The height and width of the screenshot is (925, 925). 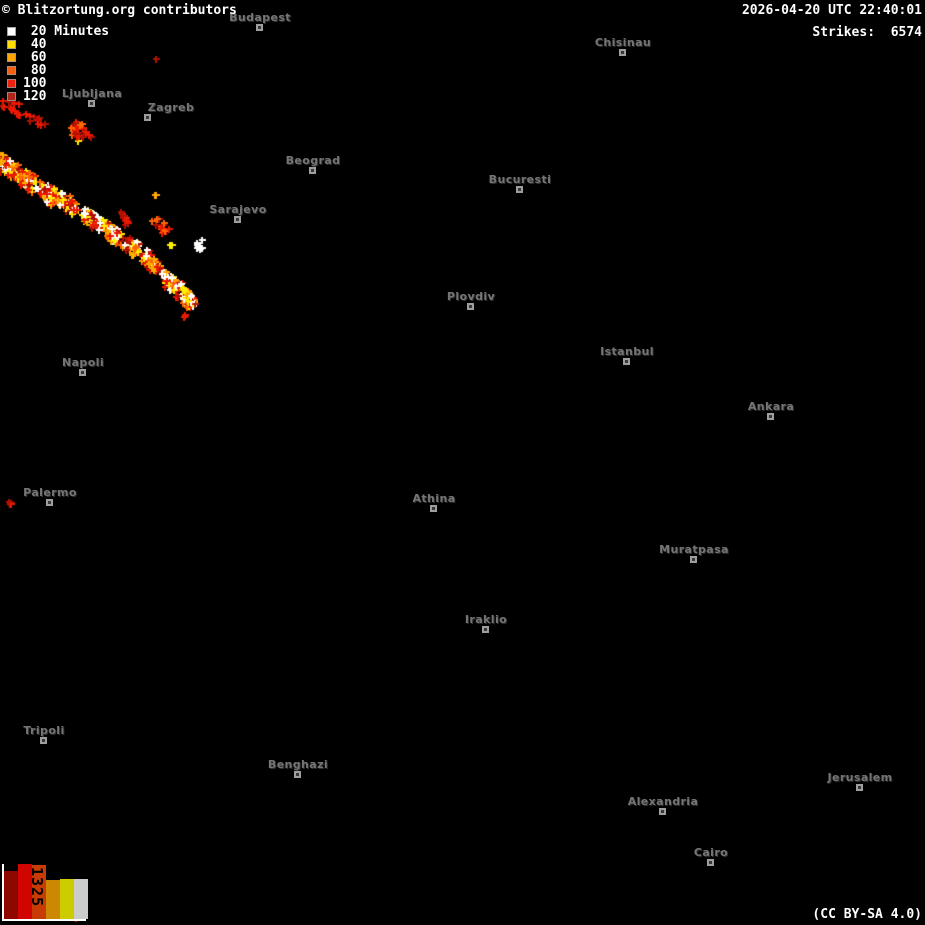 I want to click on city-label: Sarajevo, so click(x=238, y=209).